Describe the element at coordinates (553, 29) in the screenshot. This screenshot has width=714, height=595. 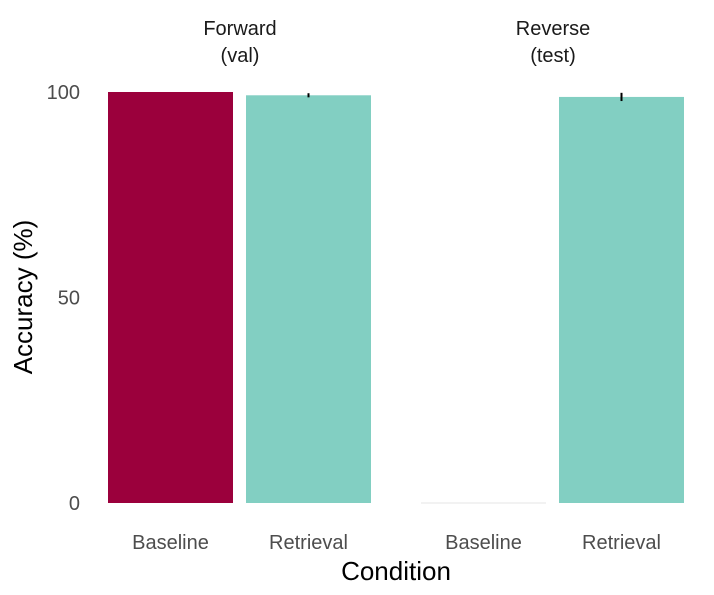
I see `panel-title-reverse-line1: Reverse` at that location.